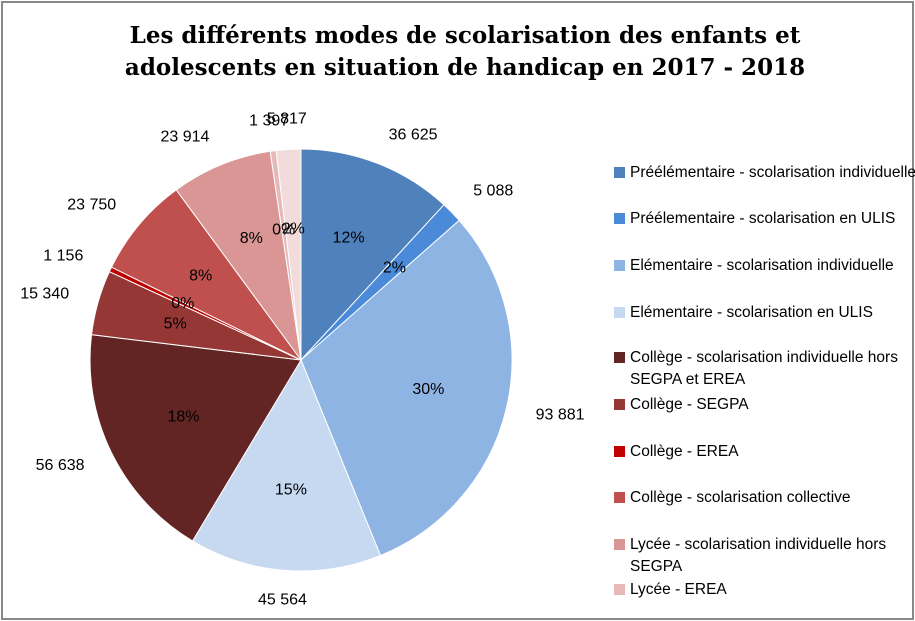 Image resolution: width=915 pixels, height=621 pixels. What do you see at coordinates (678, 589) in the screenshot?
I see `legend-label: Lycée - EREA` at bounding box center [678, 589].